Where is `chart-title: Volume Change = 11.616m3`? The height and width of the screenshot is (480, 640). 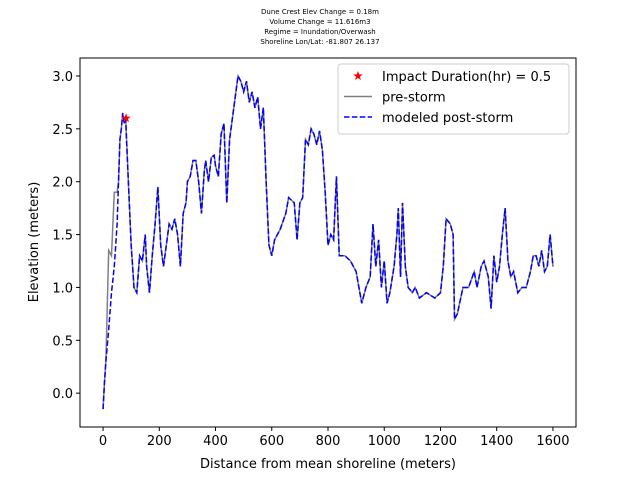 chart-title: Volume Change = 11.616m3 is located at coordinates (319, 22).